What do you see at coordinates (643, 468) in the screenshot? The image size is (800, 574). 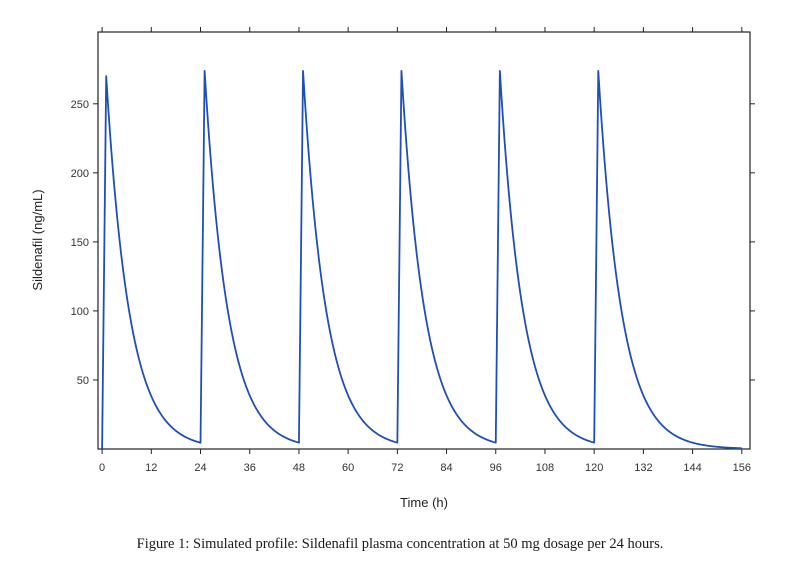 I see `x-tick-label: 132` at bounding box center [643, 468].